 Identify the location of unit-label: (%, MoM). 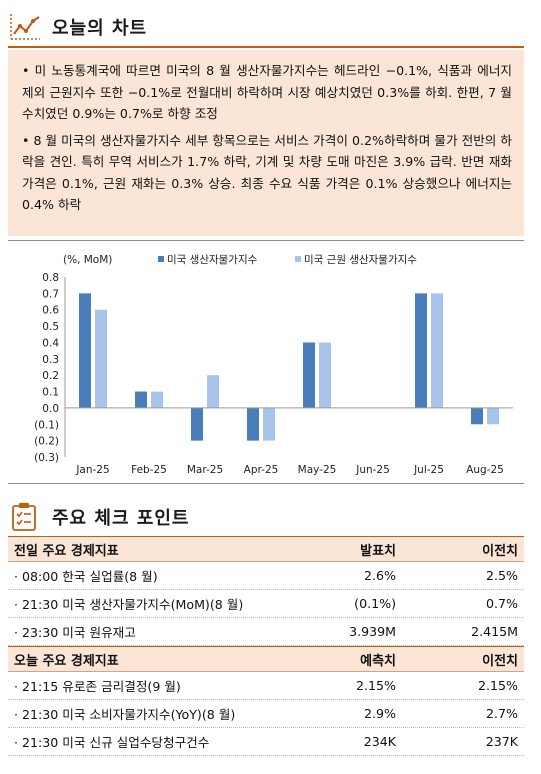
(87, 260).